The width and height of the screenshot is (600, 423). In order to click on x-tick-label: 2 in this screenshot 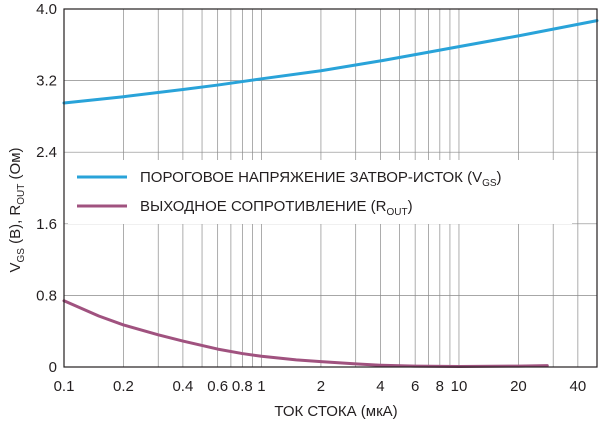, I will do `click(321, 386)`.